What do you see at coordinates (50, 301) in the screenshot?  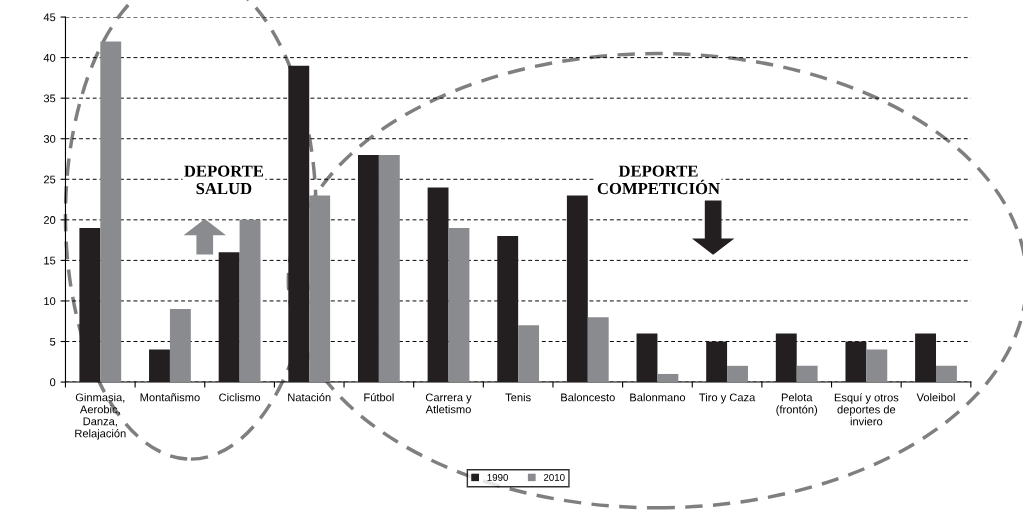 I see `y-tick-label: 10` at bounding box center [50, 301].